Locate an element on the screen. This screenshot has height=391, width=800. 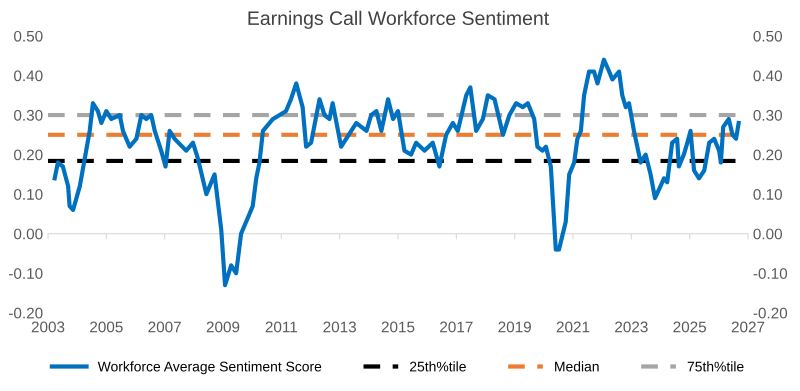
x-tick-label: 2017 is located at coordinates (456, 327).